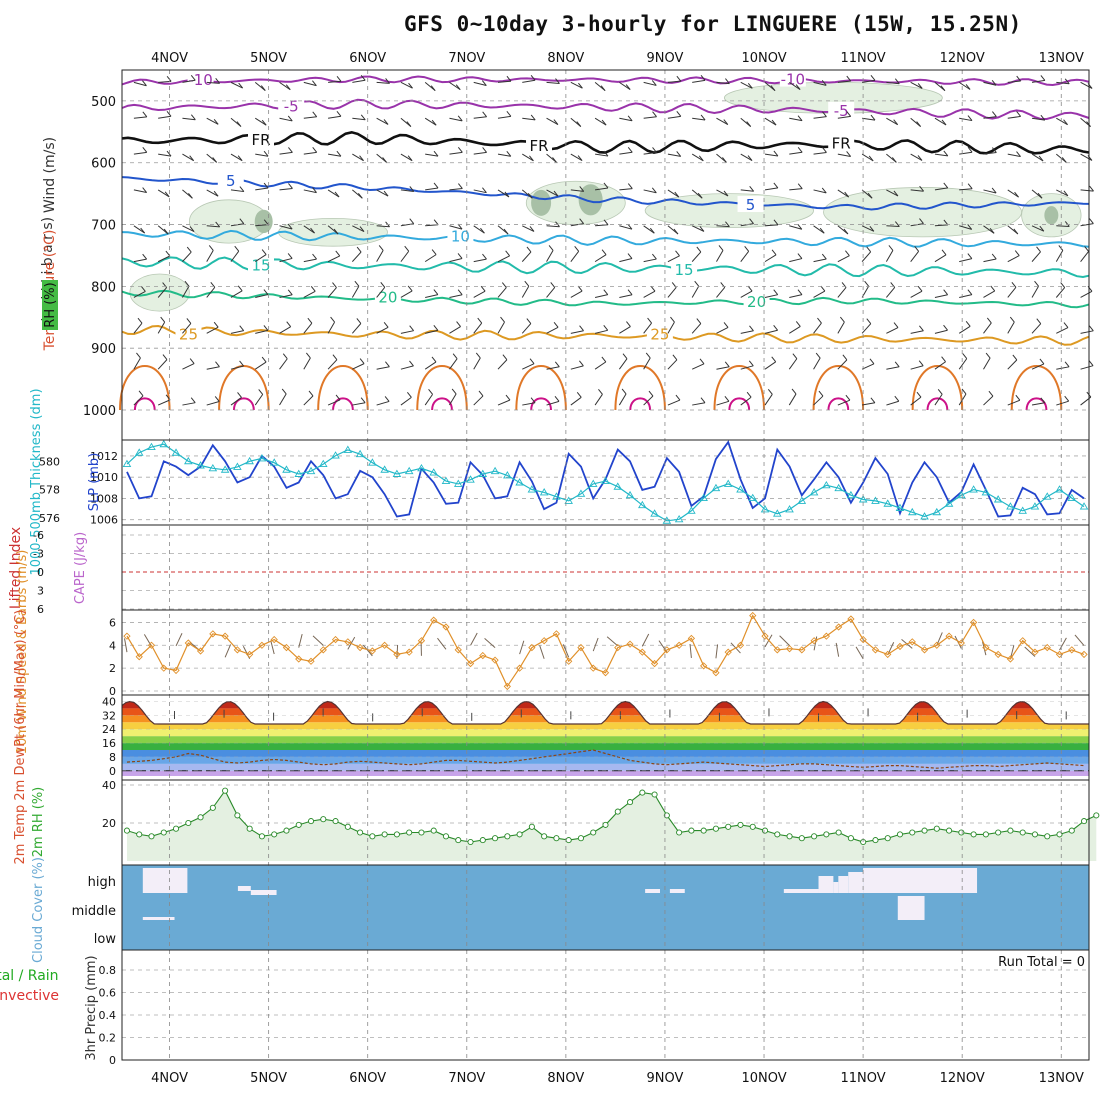  I want to click on isotherm-label: -10, so click(793, 80).